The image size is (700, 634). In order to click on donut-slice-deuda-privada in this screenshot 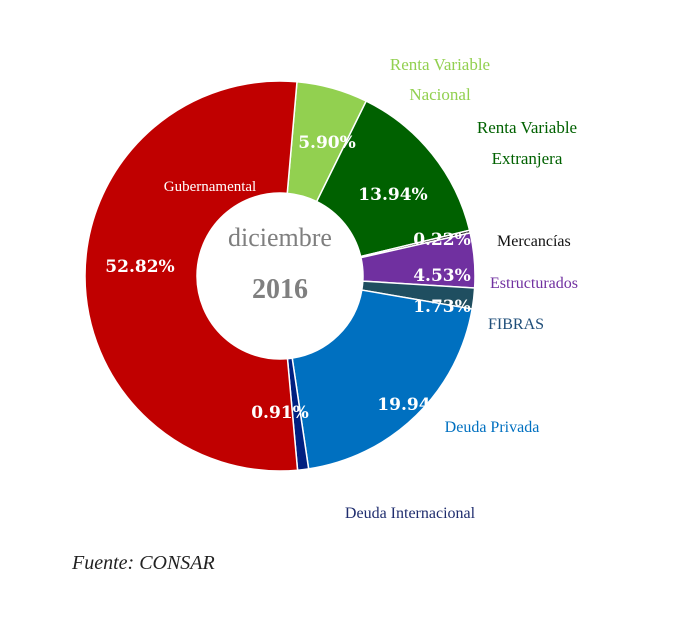, I will do `click(382, 379)`.